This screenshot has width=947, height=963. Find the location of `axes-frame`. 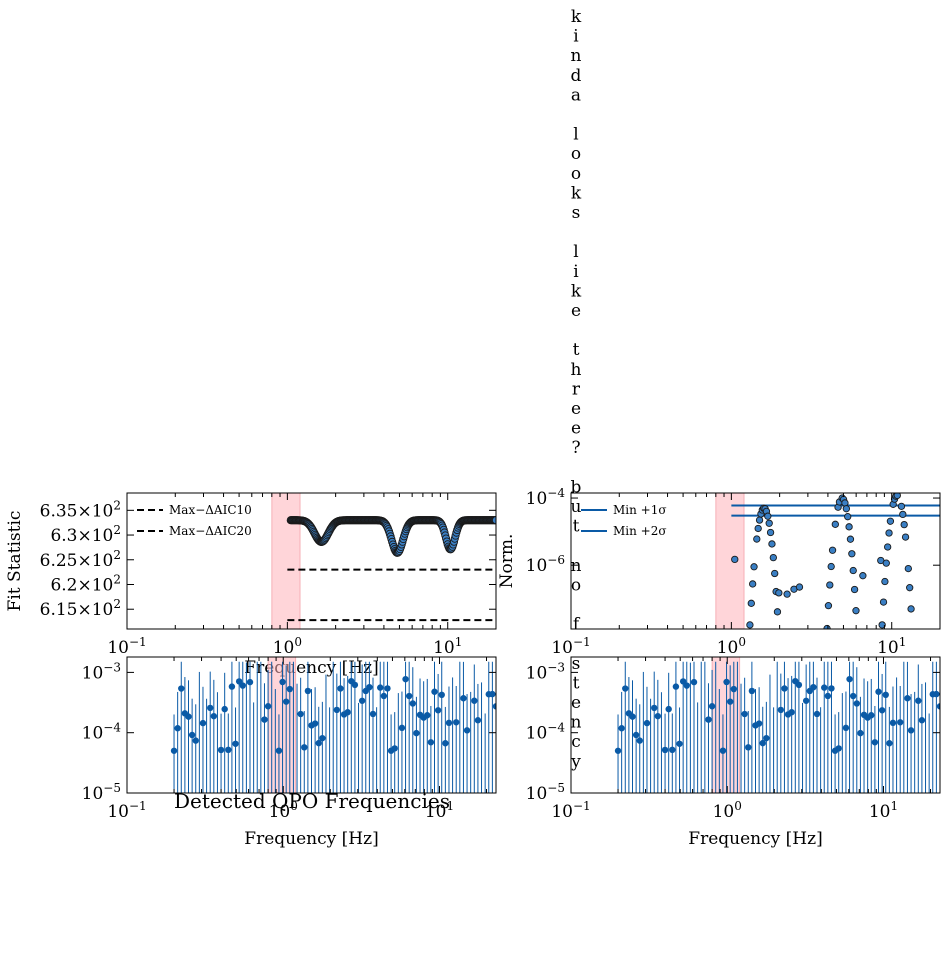

axes-frame is located at coordinates (755, 561).